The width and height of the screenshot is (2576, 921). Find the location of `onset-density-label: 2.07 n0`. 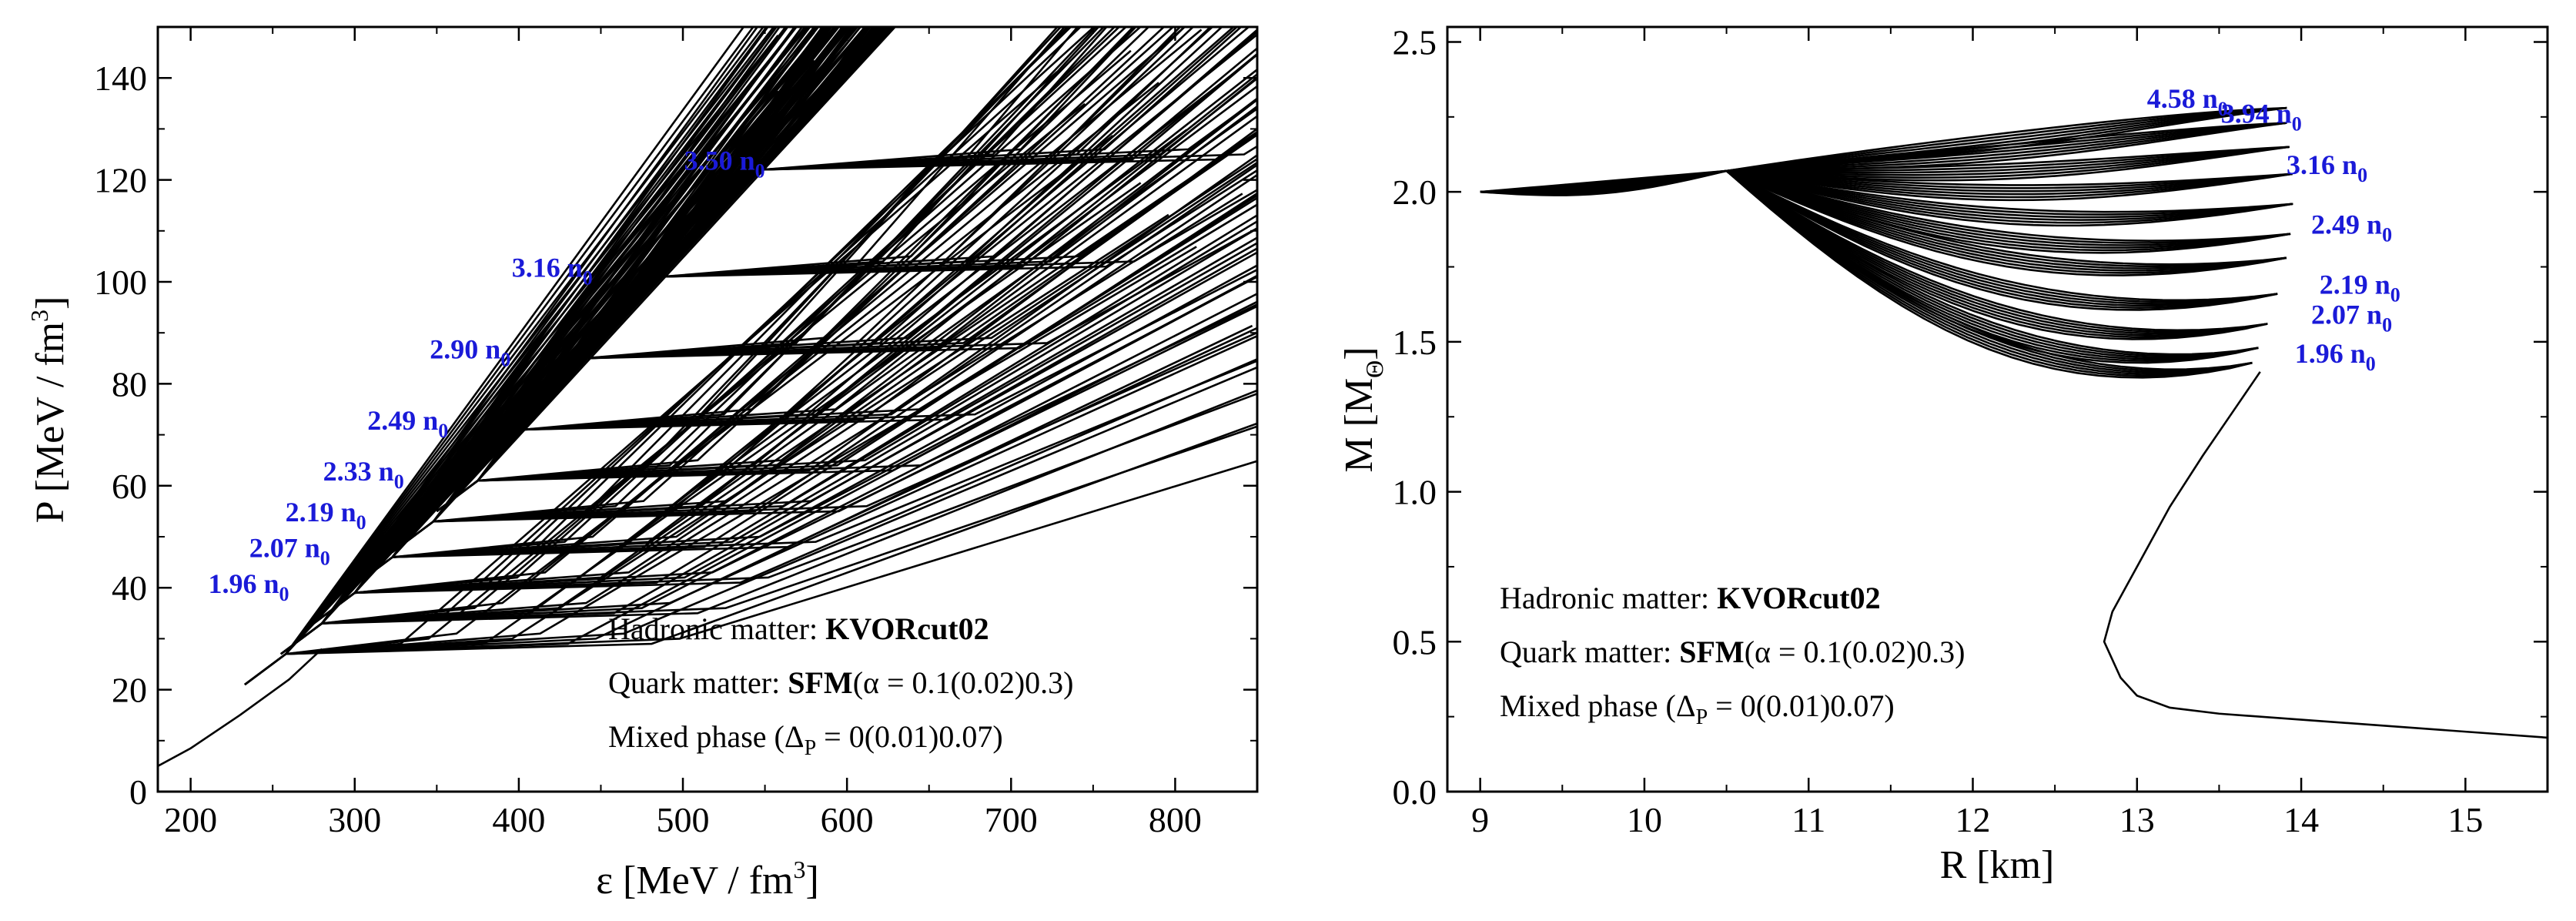

onset-density-label: 2.07 n0 is located at coordinates (290, 550).